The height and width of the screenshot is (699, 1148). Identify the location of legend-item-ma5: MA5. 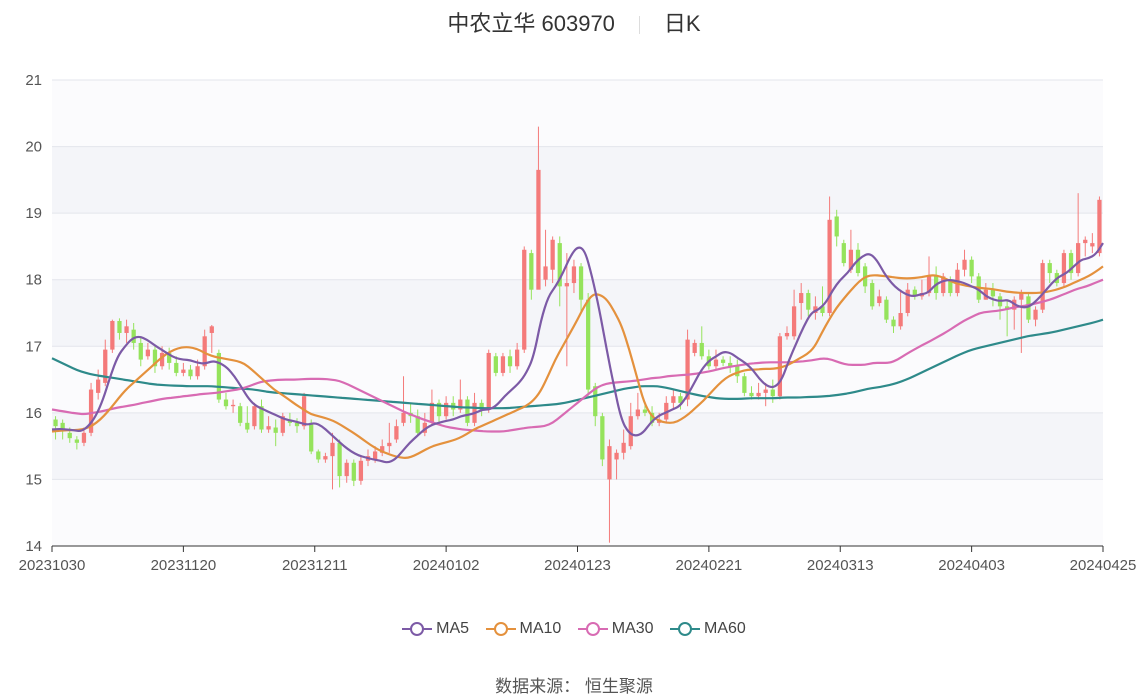
(435, 629).